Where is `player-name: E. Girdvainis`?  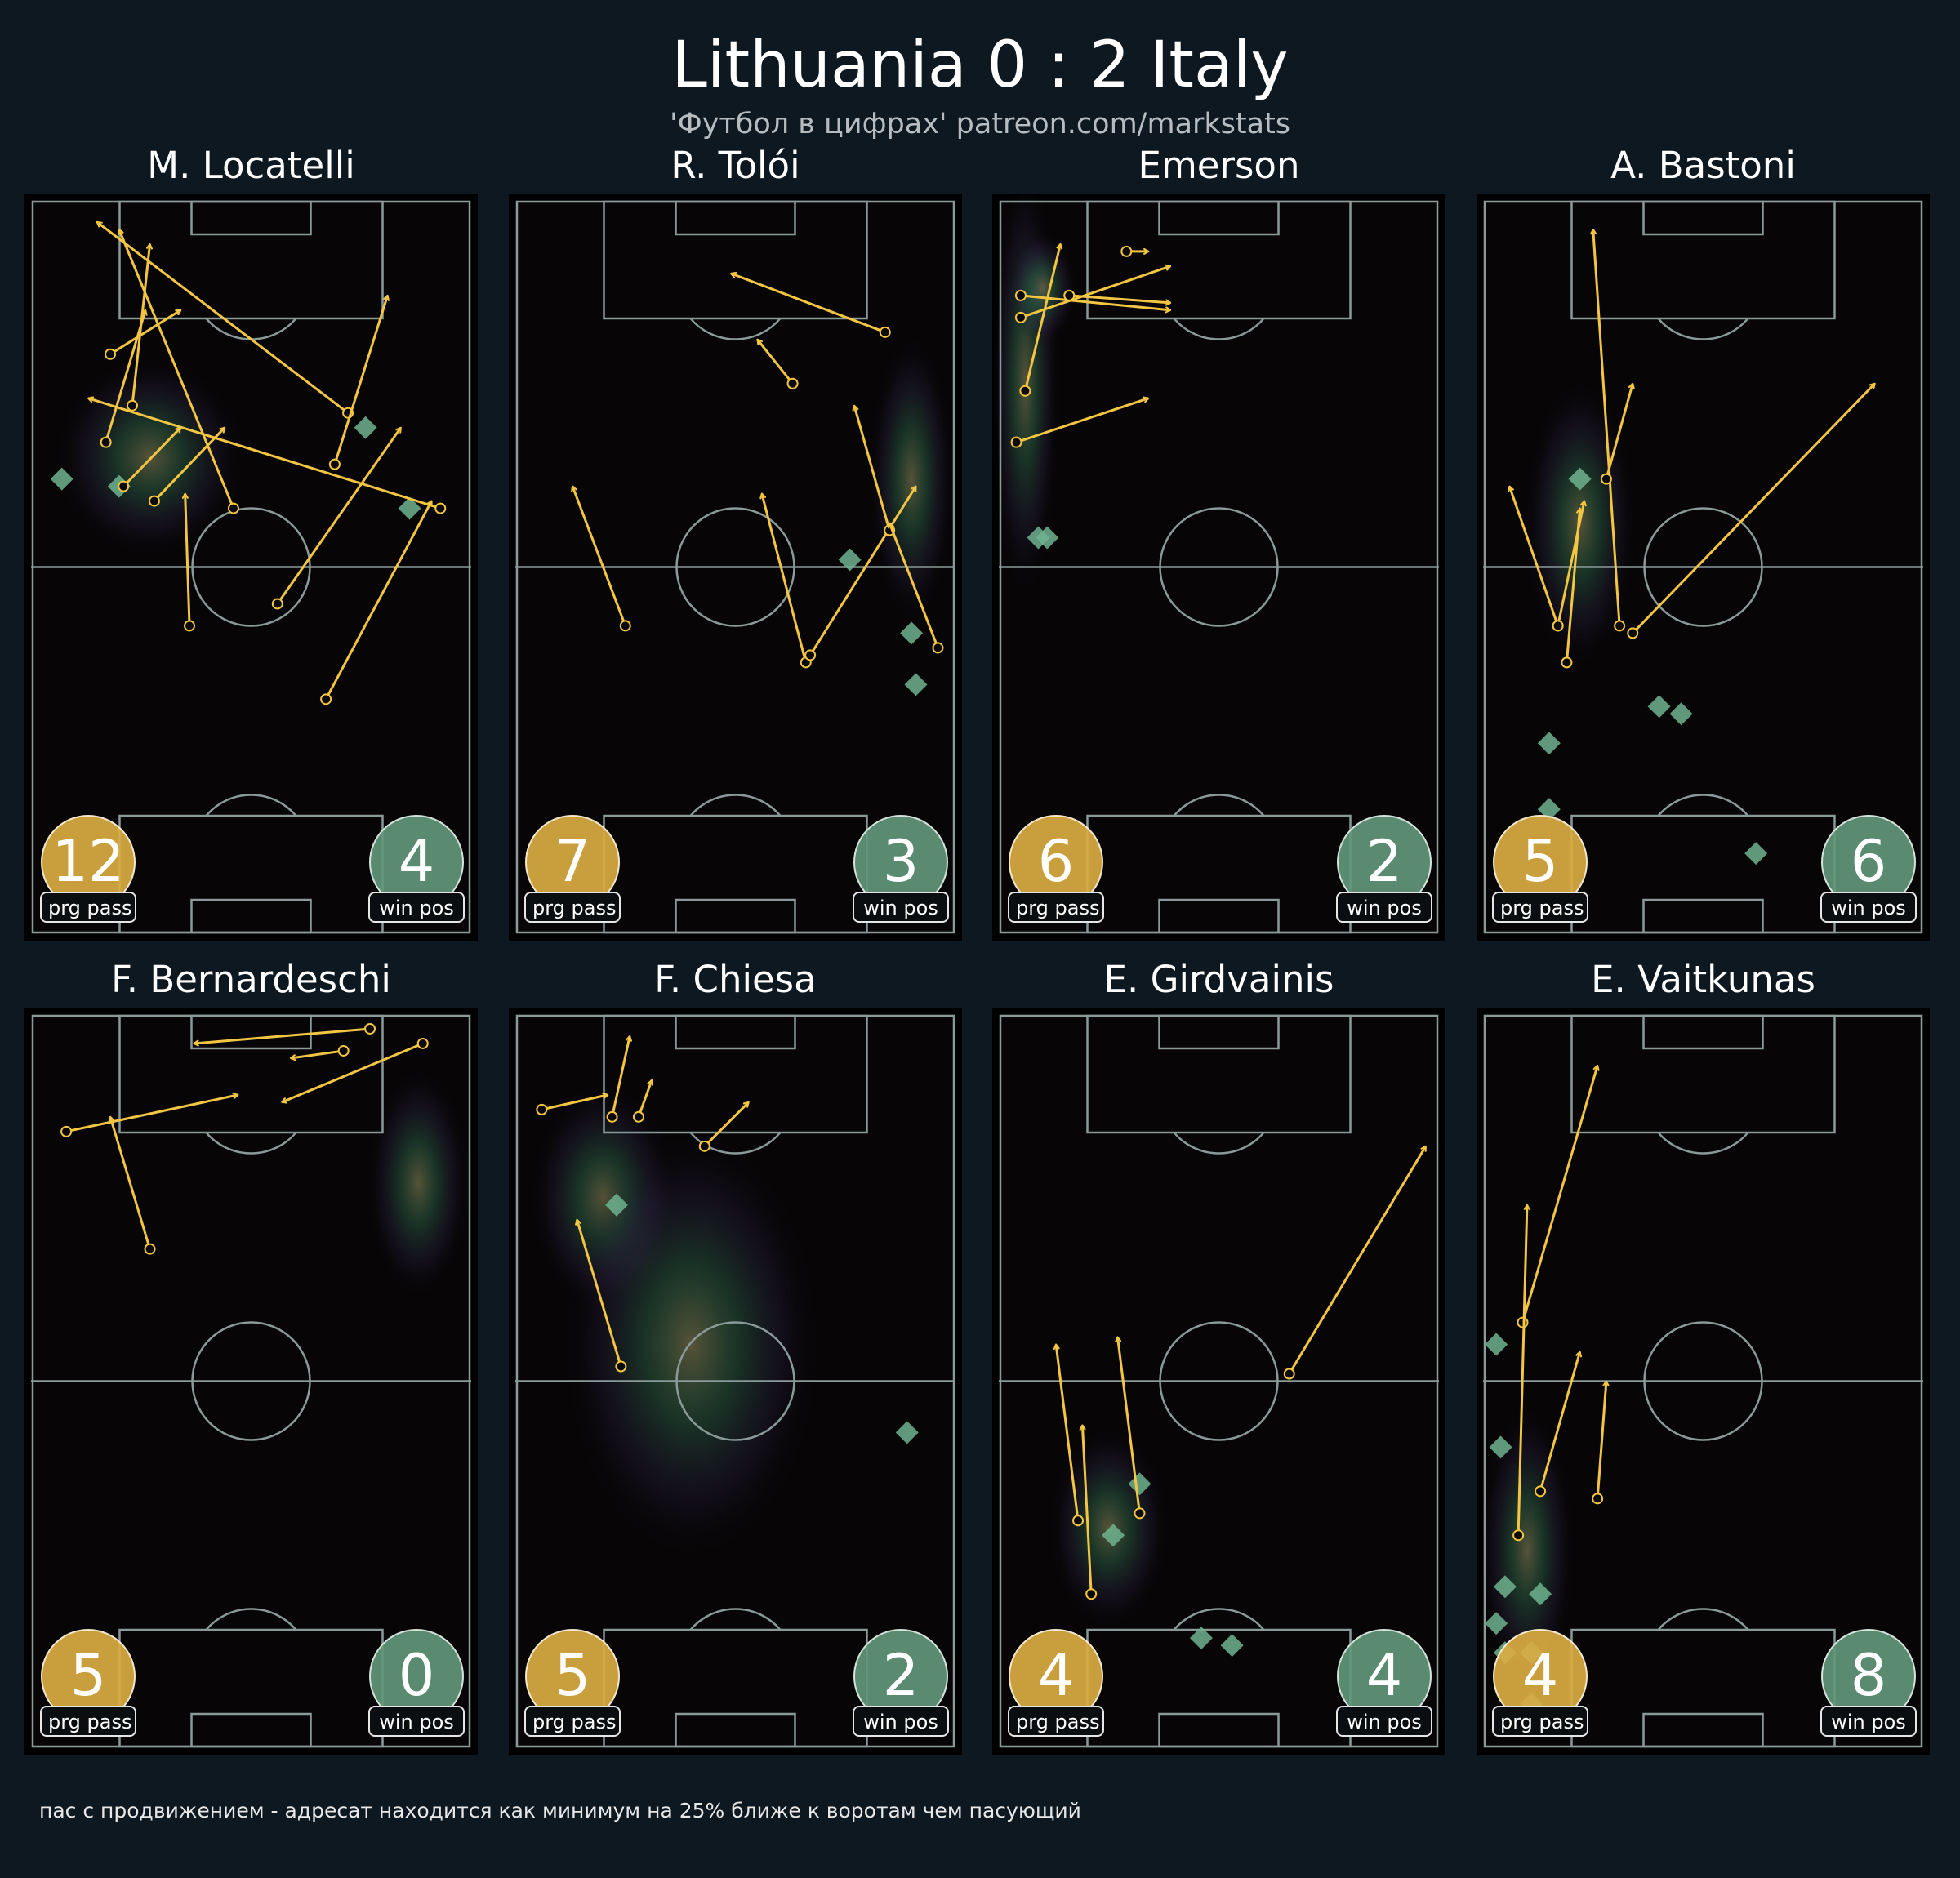
player-name: E. Girdvainis is located at coordinates (1218, 979).